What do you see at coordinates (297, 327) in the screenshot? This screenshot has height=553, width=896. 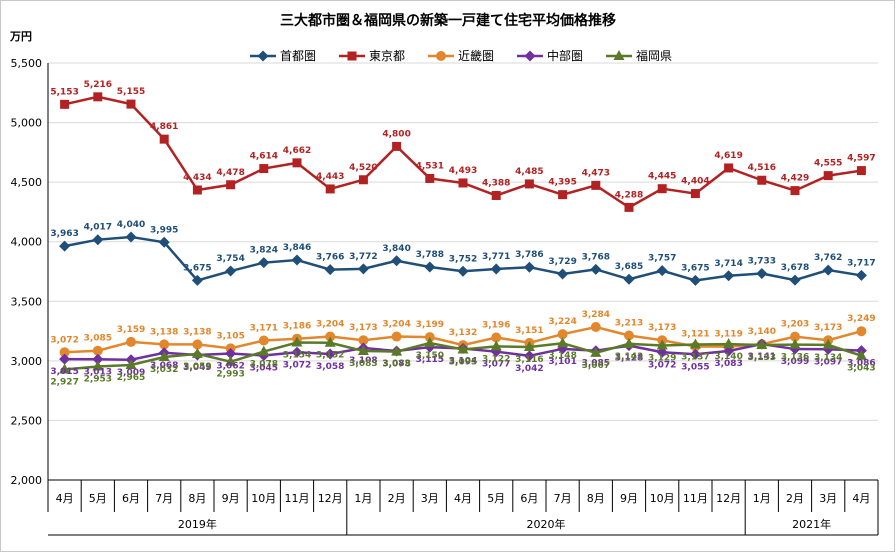 I see `data-label: 3,186` at bounding box center [297, 327].